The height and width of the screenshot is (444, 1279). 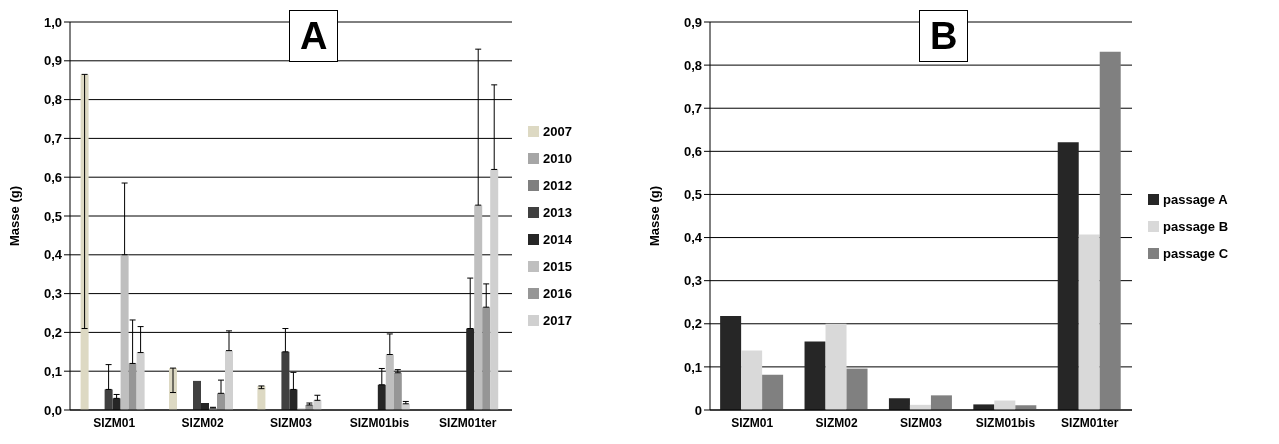 What do you see at coordinates (1196, 253) in the screenshot?
I see `legend-label: passage C` at bounding box center [1196, 253].